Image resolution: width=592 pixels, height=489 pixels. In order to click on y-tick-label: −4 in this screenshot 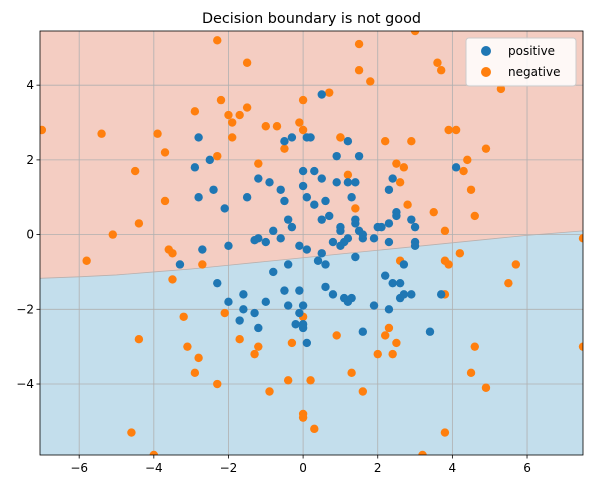, I will do `click(25, 384)`.